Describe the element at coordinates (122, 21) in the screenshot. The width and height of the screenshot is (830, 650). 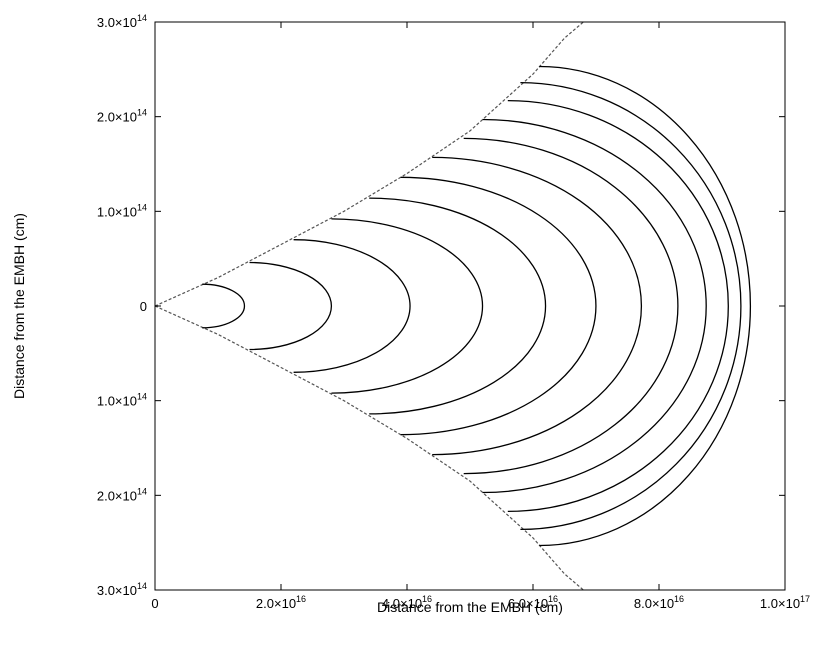
I see `y-tick-label-0: 3.0×10¹⁴` at that location.